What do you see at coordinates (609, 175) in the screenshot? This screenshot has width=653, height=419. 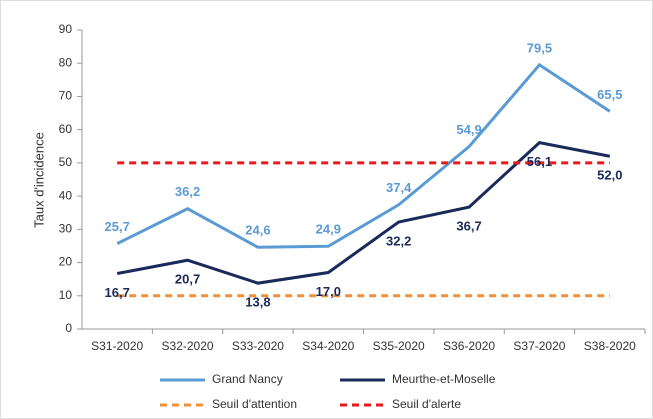 I see `data-label: 52,0` at bounding box center [609, 175].